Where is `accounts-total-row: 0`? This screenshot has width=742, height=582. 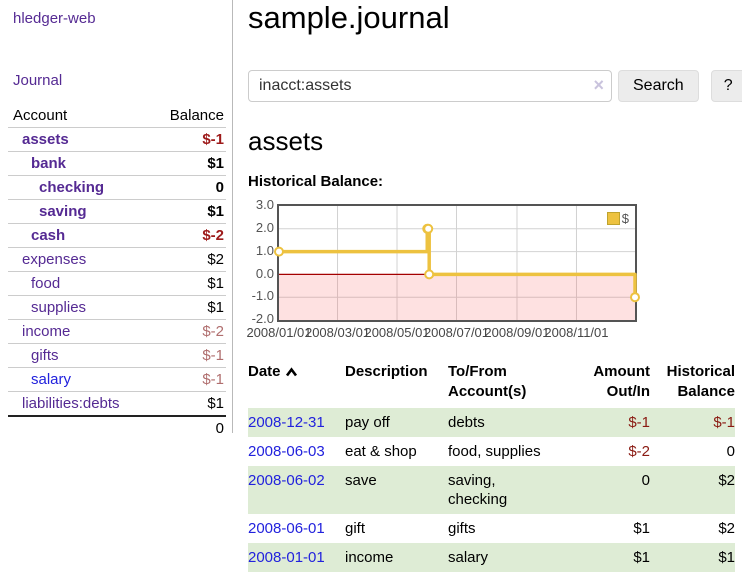
accounts-total-row: 0 is located at coordinates (117, 428).